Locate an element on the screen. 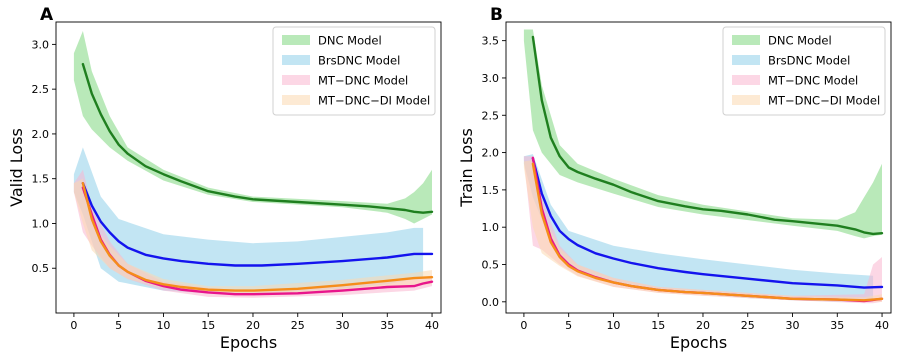 The image size is (899, 356). chart-b-x-tick-label: 40 is located at coordinates (882, 325).